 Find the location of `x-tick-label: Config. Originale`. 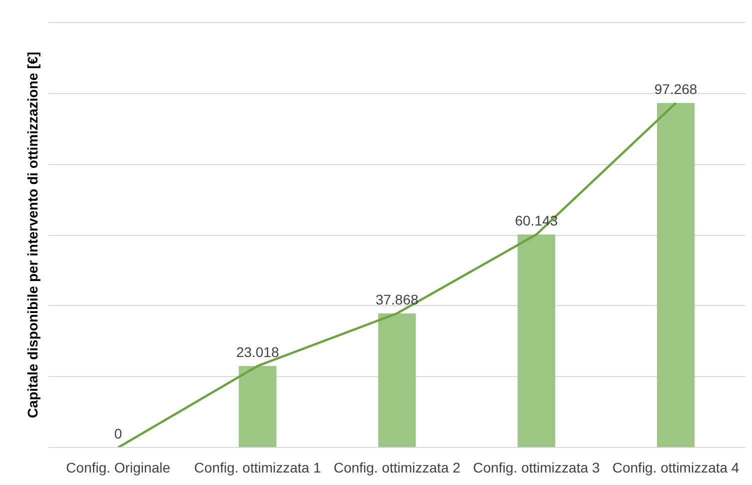

x-tick-label: Config. Originale is located at coordinates (118, 468).